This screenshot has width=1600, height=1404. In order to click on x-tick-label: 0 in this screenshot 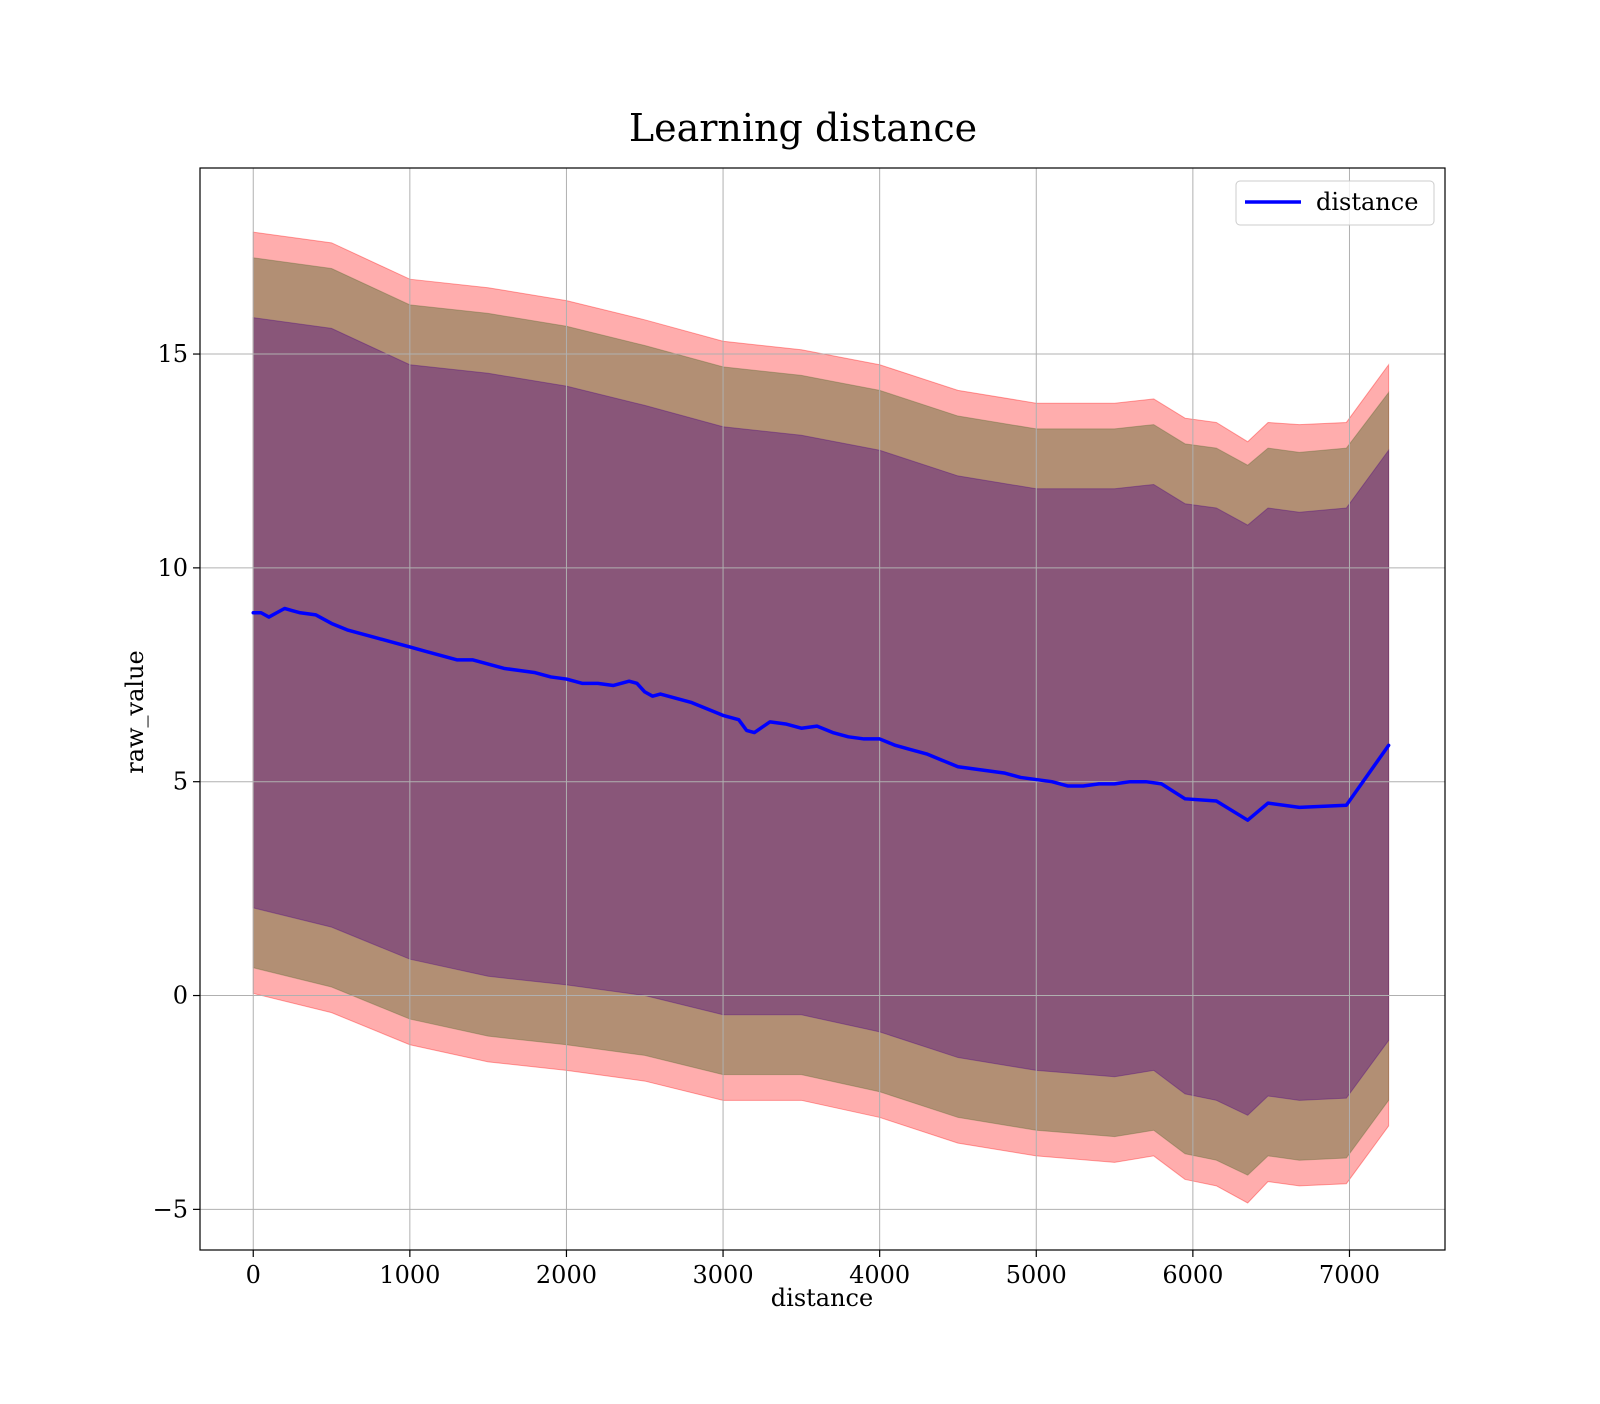, I will do `click(253, 1275)`.